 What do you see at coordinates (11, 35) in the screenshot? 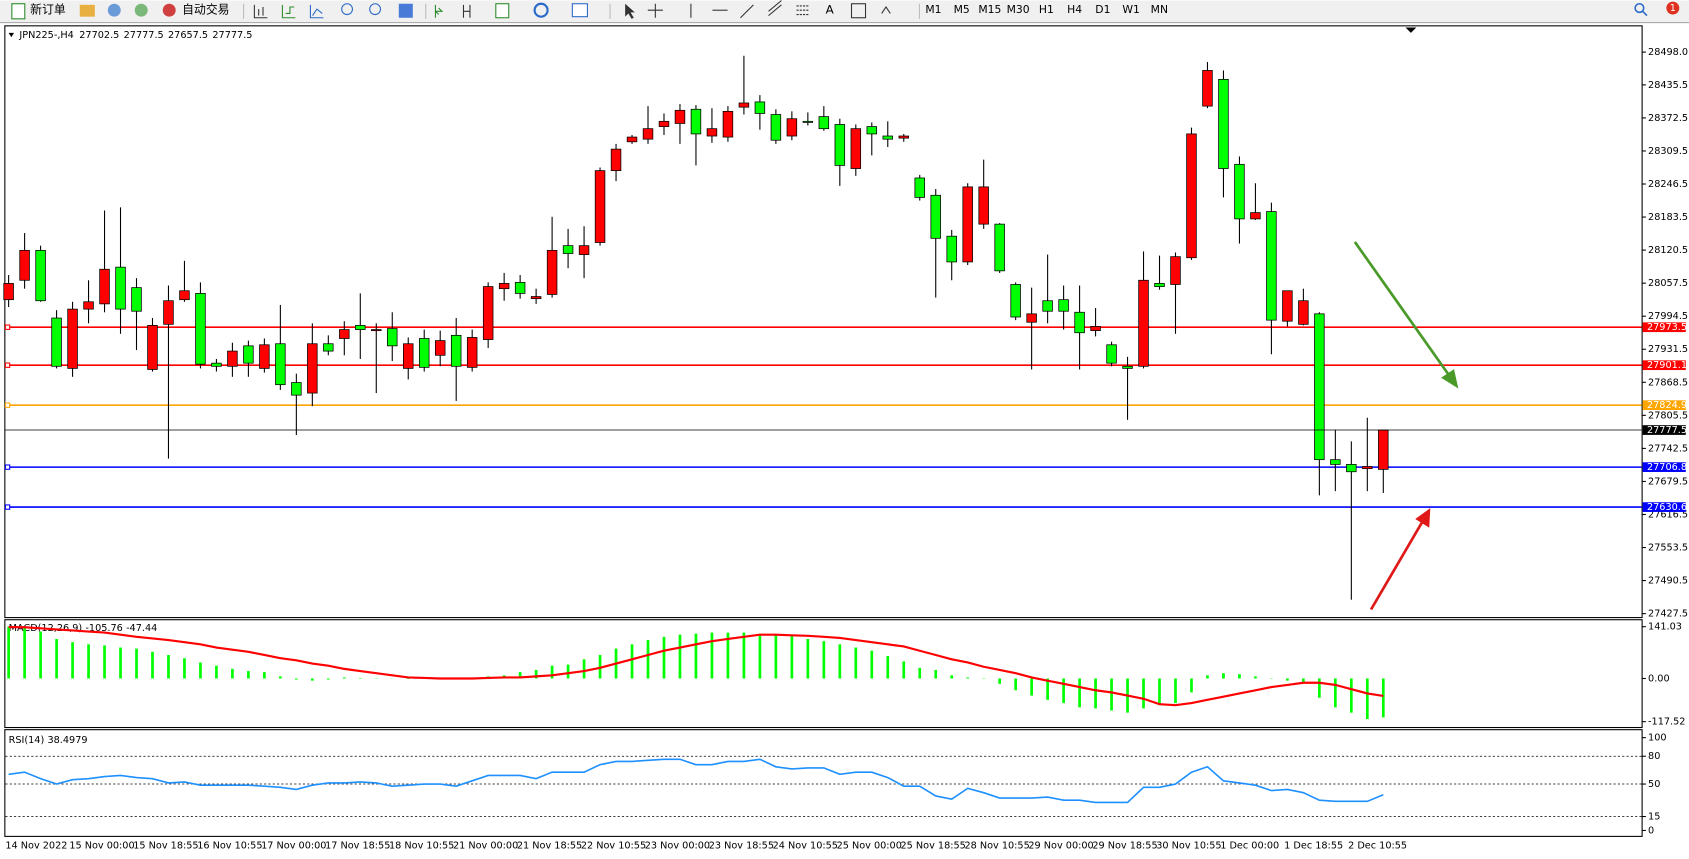
I see `header-marker` at bounding box center [11, 35].